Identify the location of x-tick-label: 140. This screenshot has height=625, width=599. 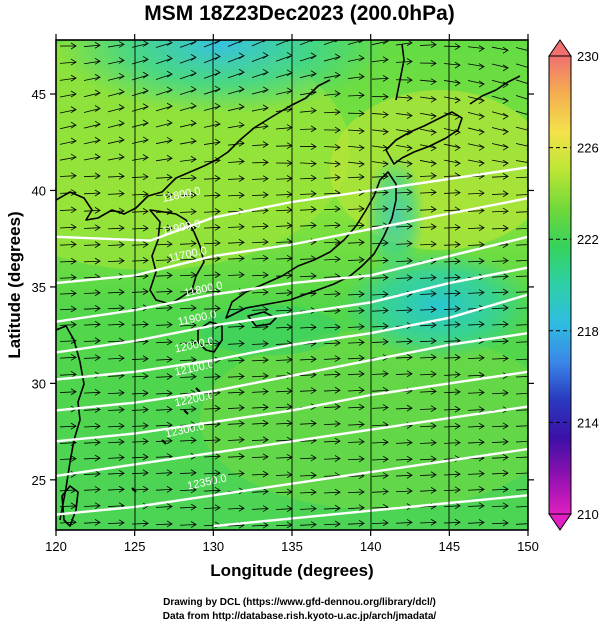
(371, 546).